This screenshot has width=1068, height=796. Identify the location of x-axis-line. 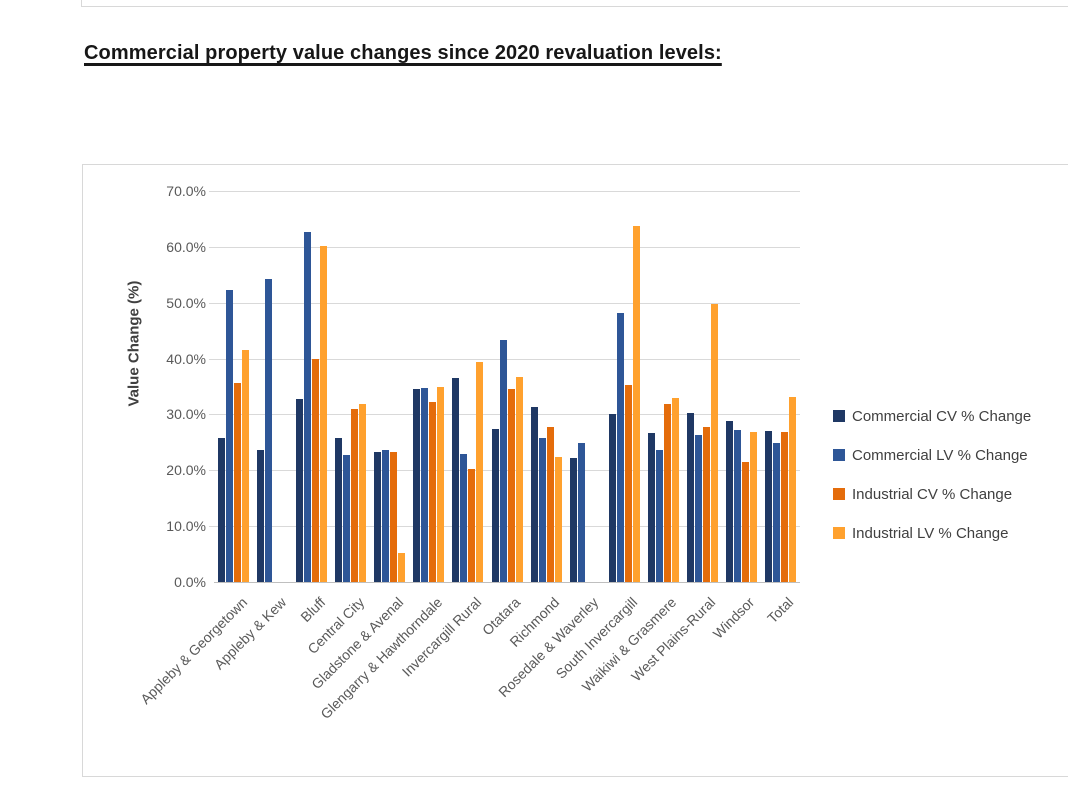
(507, 582).